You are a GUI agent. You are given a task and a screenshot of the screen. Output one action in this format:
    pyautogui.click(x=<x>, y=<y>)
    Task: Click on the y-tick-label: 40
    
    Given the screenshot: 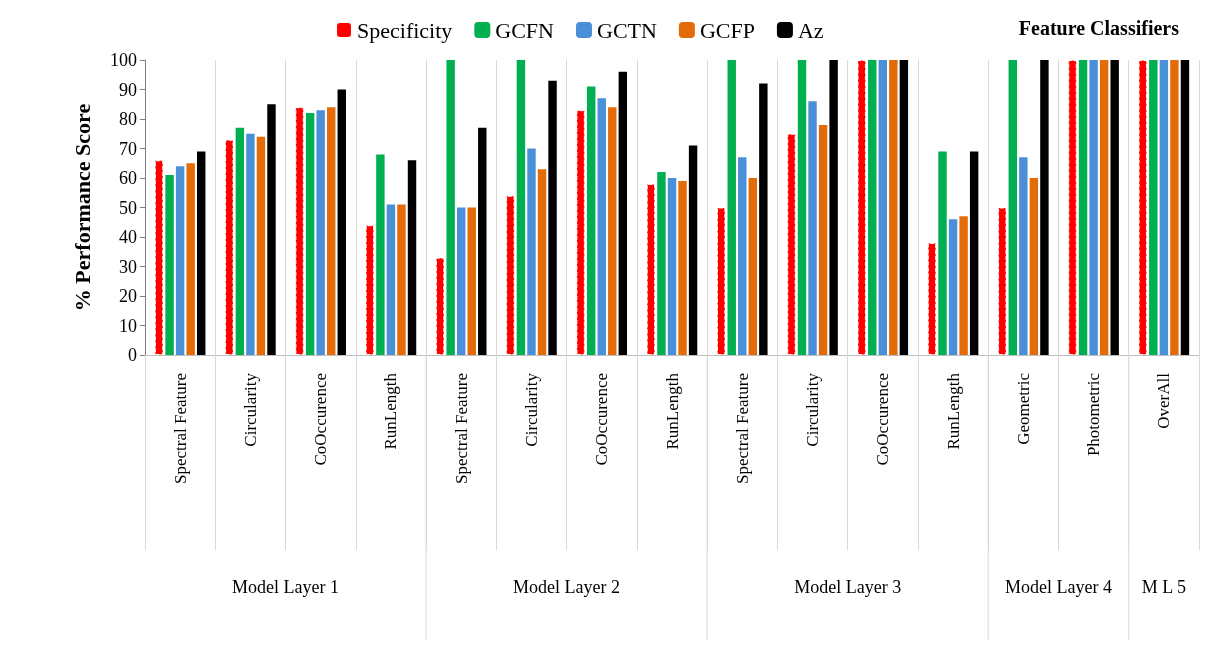 What is the action you would take?
    pyautogui.click(x=128, y=237)
    